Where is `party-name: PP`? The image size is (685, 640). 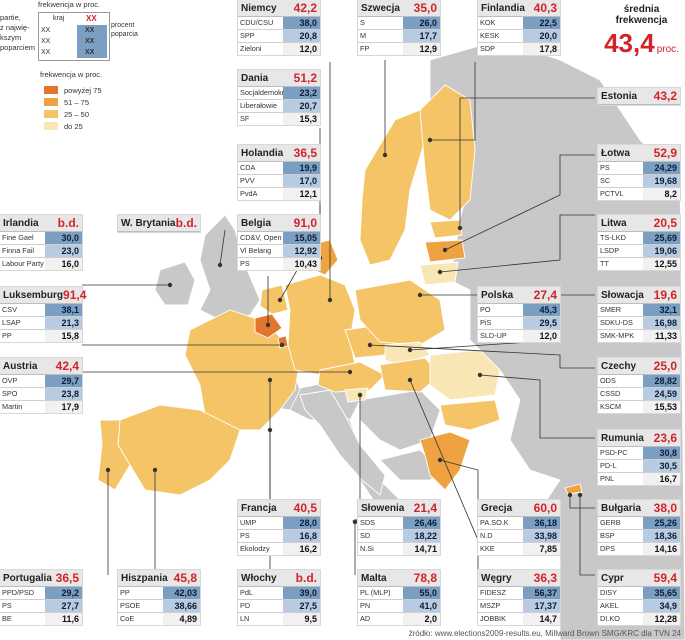 party-name: PP is located at coordinates (125, 592).